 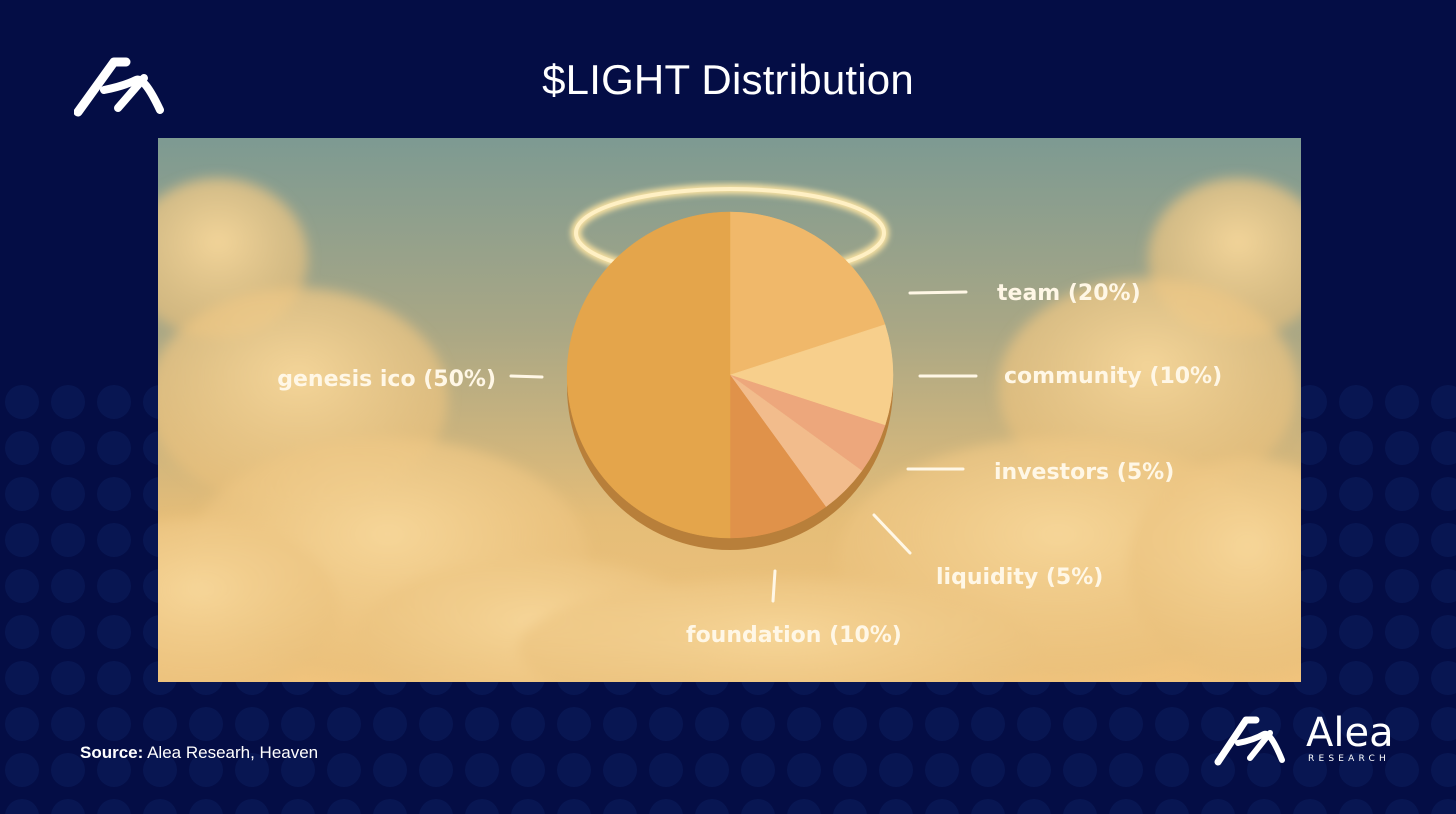 What do you see at coordinates (1069, 293) in the screenshot?
I see `label-team: team (20%)` at bounding box center [1069, 293].